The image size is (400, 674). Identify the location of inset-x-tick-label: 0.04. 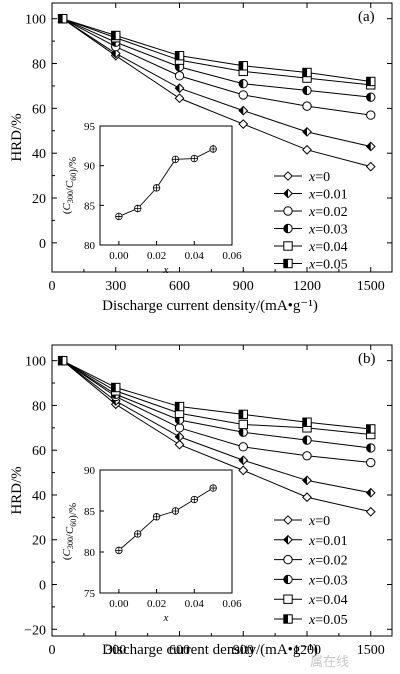
(195, 604).